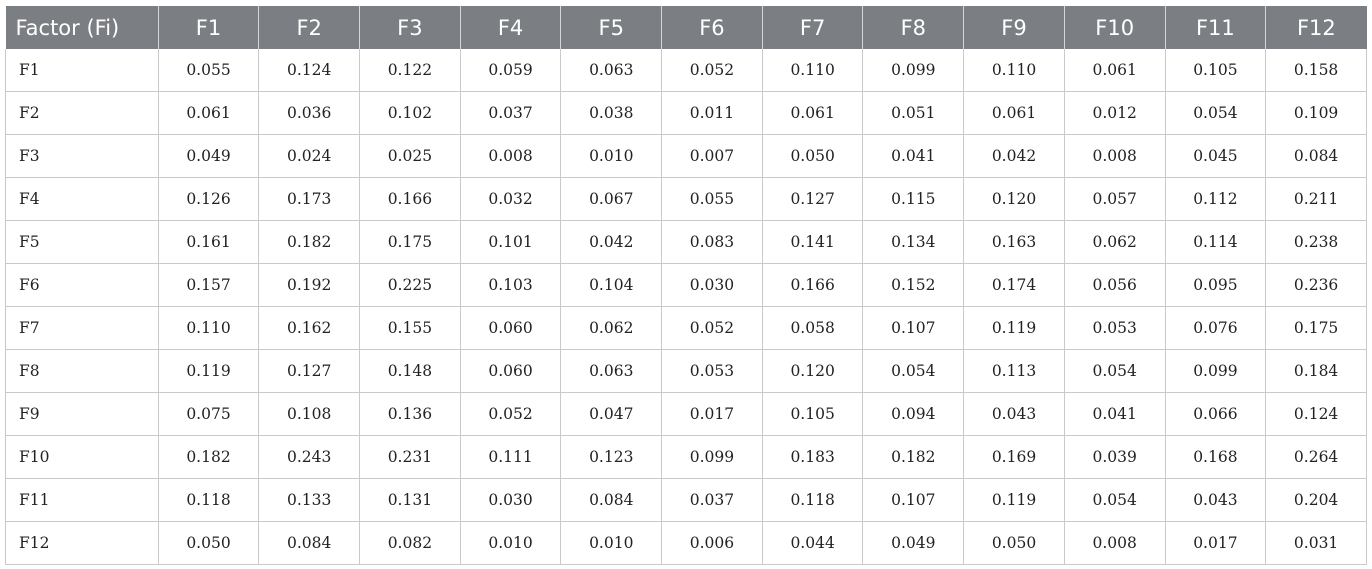 Image resolution: width=1372 pixels, height=569 pixels. Describe the element at coordinates (209, 70) in the screenshot. I see `table-cell: 0.055` at that location.